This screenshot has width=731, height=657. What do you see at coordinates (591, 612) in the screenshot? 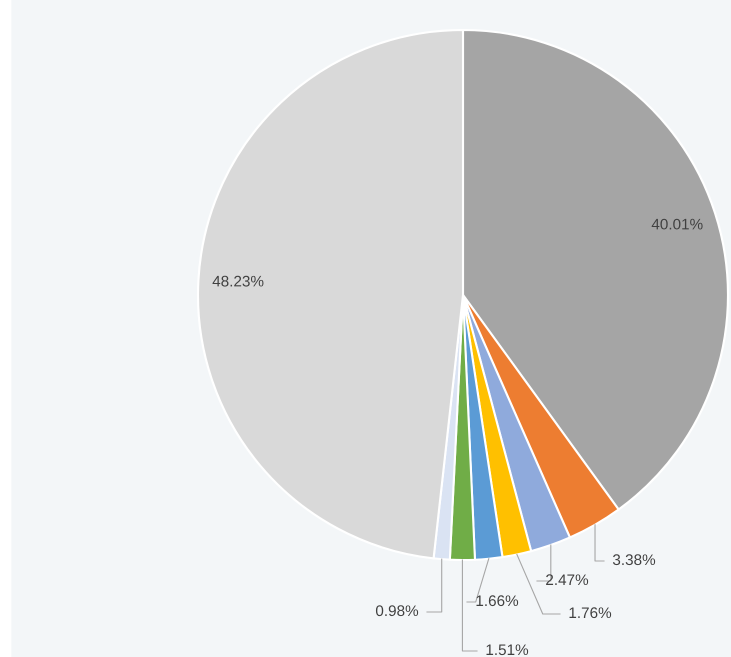
I see `data-label: 1.76%` at bounding box center [591, 612].